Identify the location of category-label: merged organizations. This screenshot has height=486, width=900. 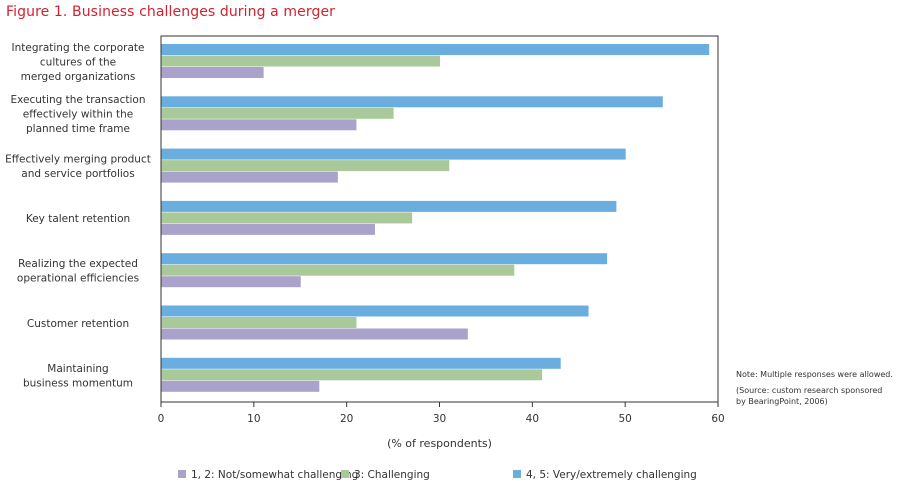
(78, 77).